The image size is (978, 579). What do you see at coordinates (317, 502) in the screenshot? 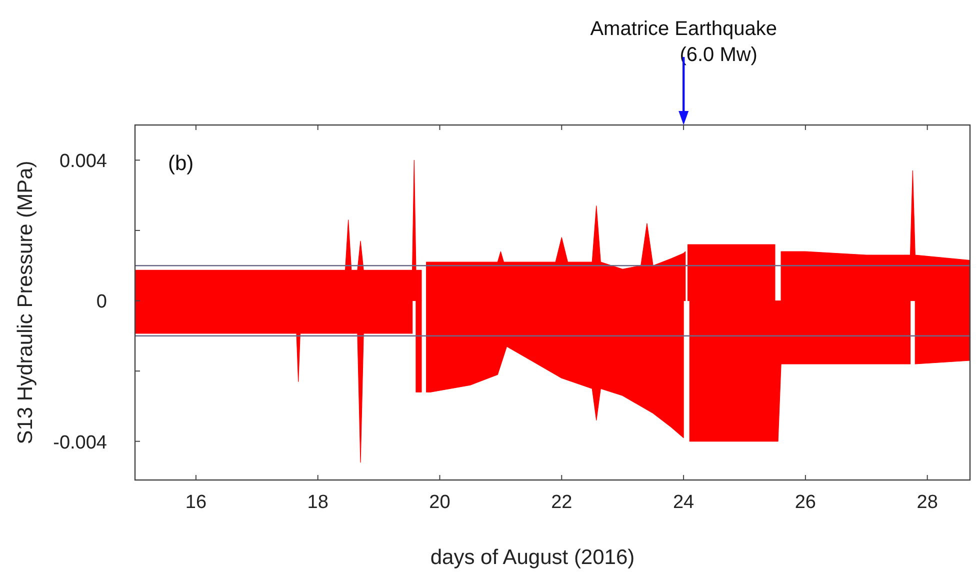
I see `x-tick-label: 18` at bounding box center [317, 502].